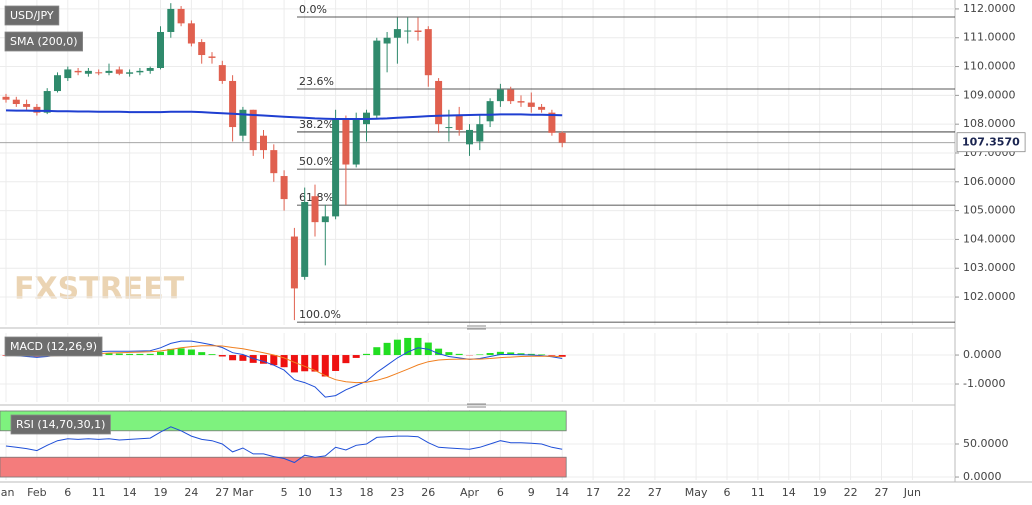  What do you see at coordinates (36, 492) in the screenshot?
I see `x-tick-label: Feb` at bounding box center [36, 492].